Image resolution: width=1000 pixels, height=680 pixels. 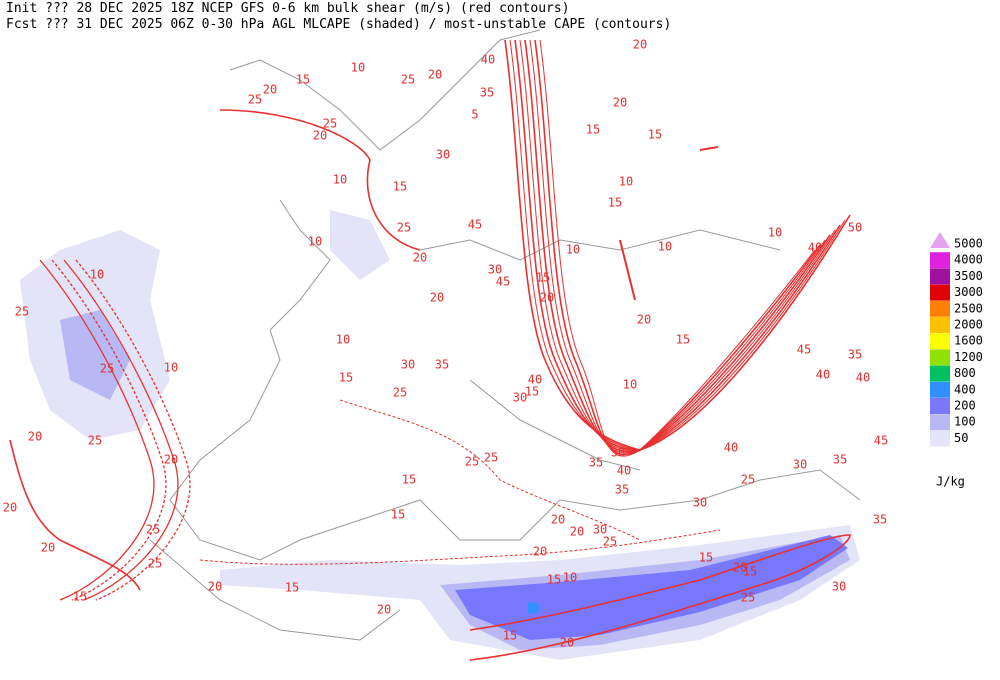 I want to click on contour-label: 50, so click(x=855, y=228).